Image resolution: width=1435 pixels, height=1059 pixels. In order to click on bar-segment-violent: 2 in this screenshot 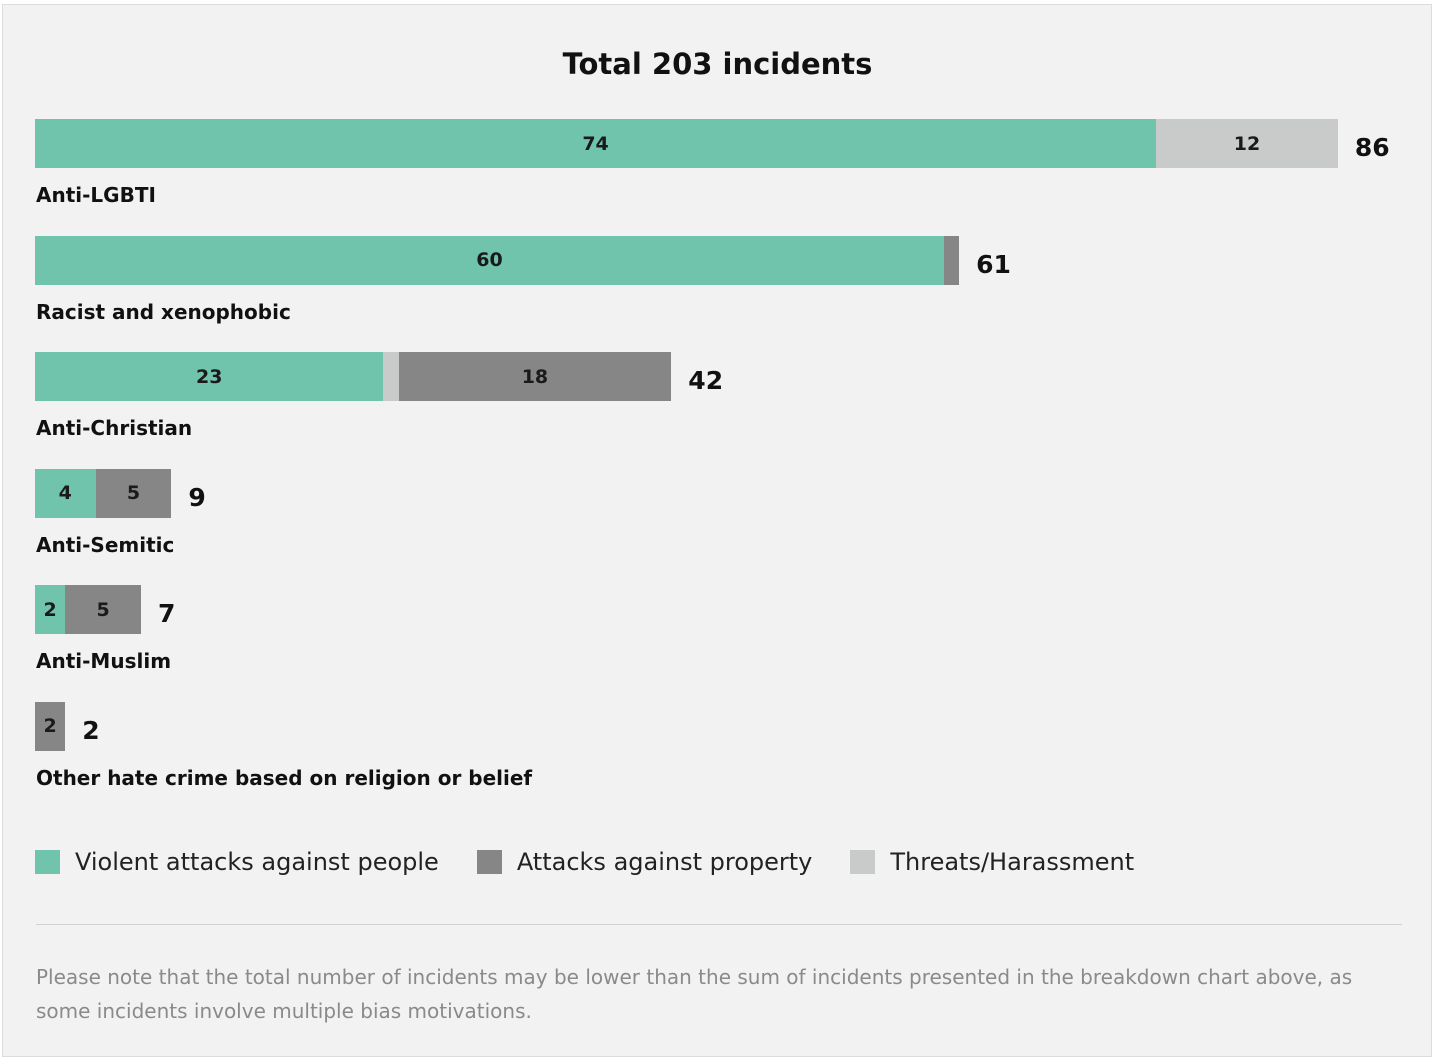, I will do `click(50, 609)`.